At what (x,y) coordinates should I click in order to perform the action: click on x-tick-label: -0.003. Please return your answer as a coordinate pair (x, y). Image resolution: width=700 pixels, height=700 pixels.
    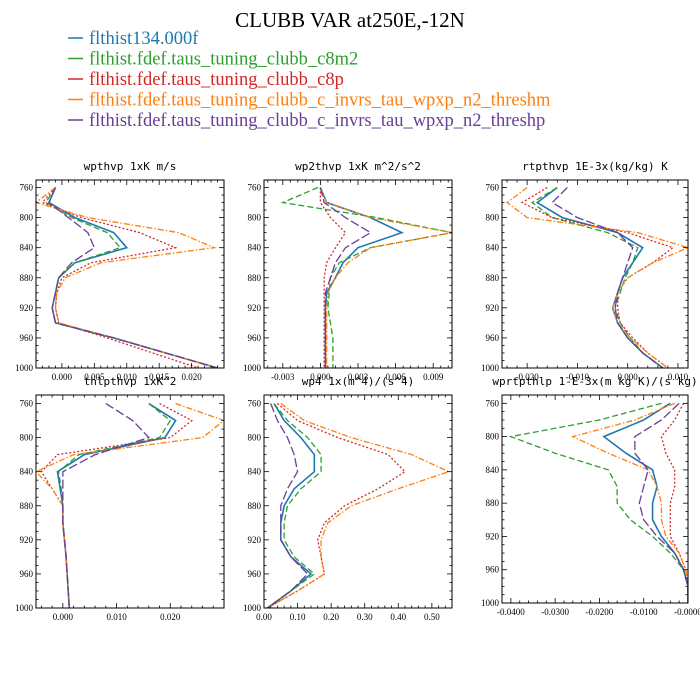
    Looking at the image, I should click on (283, 377).